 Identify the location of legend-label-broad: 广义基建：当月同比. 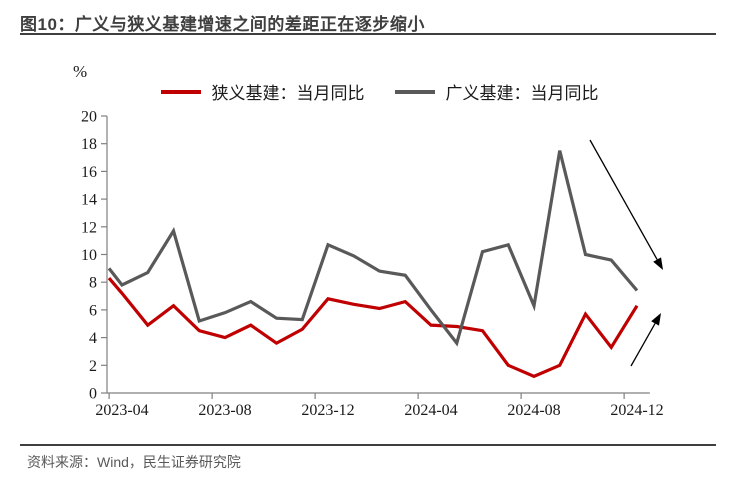
(522, 93).